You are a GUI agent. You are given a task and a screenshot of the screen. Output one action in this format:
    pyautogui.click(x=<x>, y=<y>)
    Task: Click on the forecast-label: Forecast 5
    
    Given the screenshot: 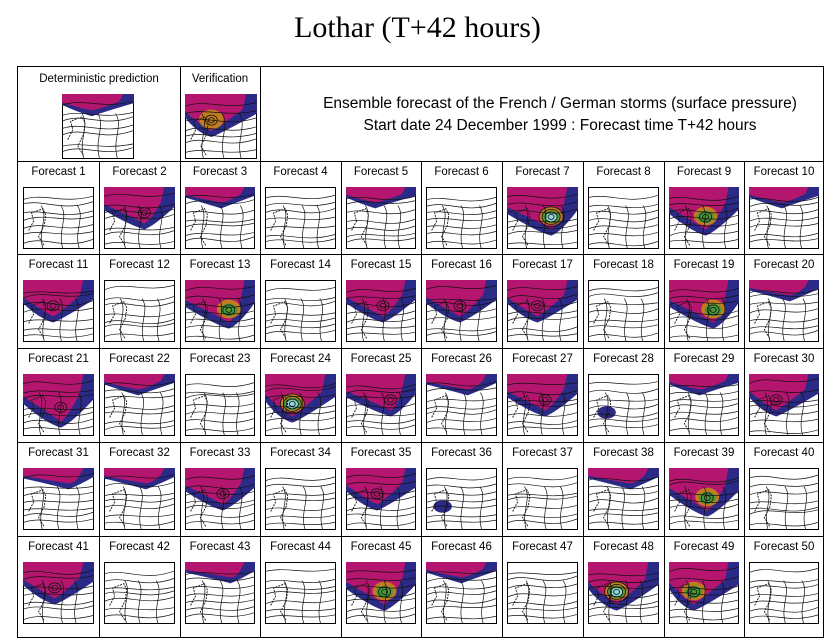 What is the action you would take?
    pyautogui.click(x=381, y=172)
    